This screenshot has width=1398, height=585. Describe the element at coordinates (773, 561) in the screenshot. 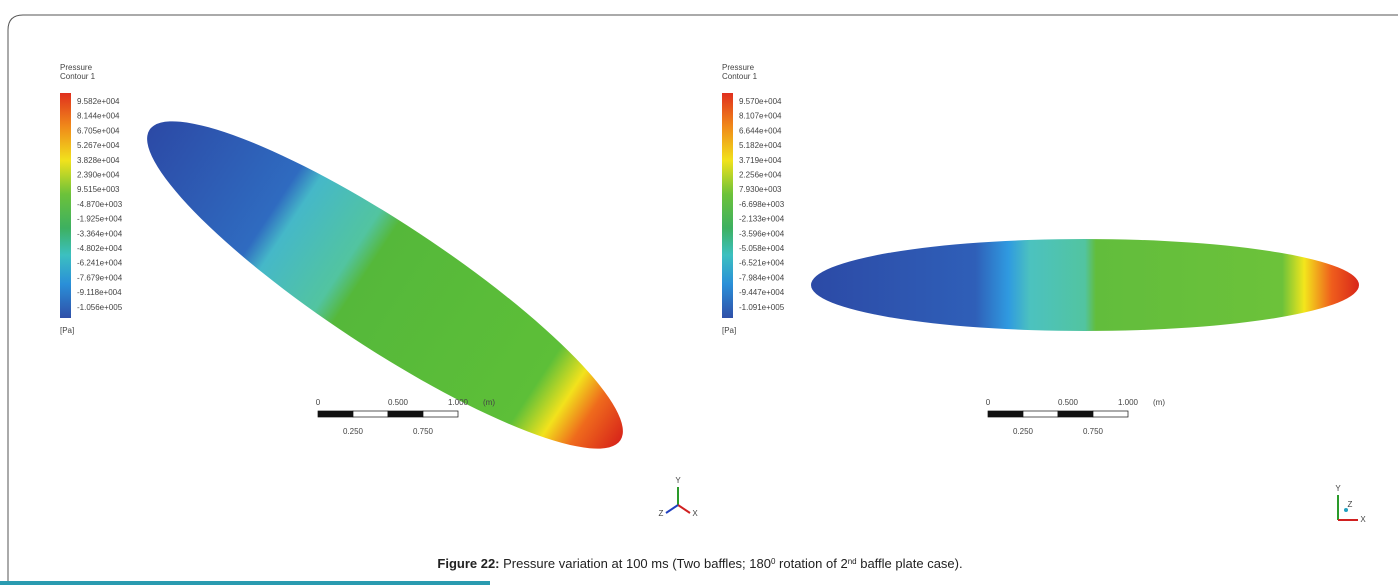

I see `caption-sup: 0` at that location.